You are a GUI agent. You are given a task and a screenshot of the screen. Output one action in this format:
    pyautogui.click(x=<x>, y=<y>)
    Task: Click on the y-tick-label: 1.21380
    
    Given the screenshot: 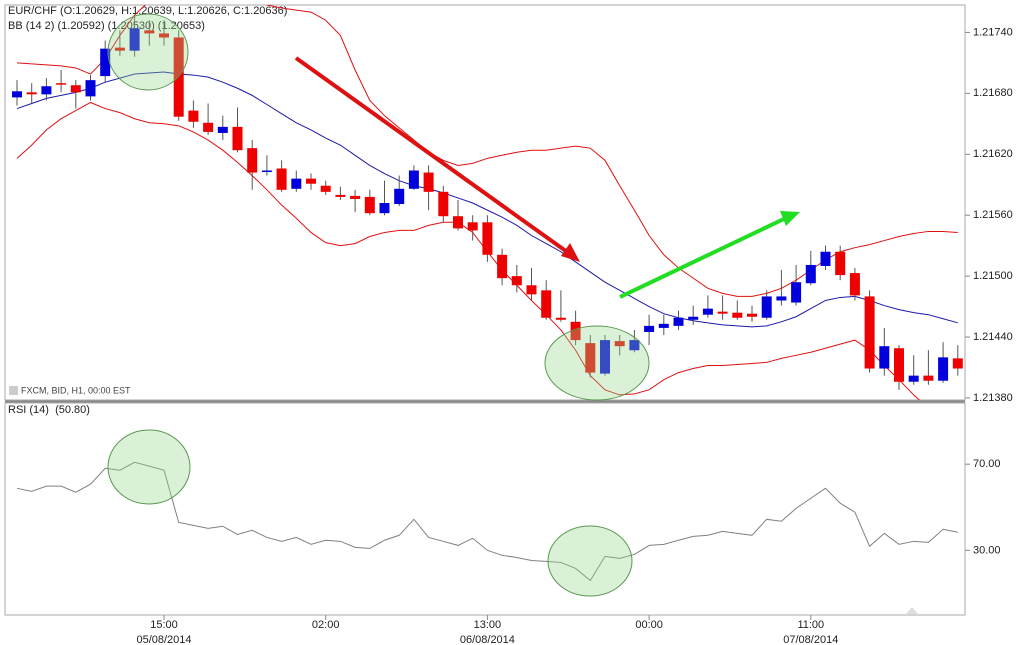 What is the action you would take?
    pyautogui.click(x=993, y=398)
    